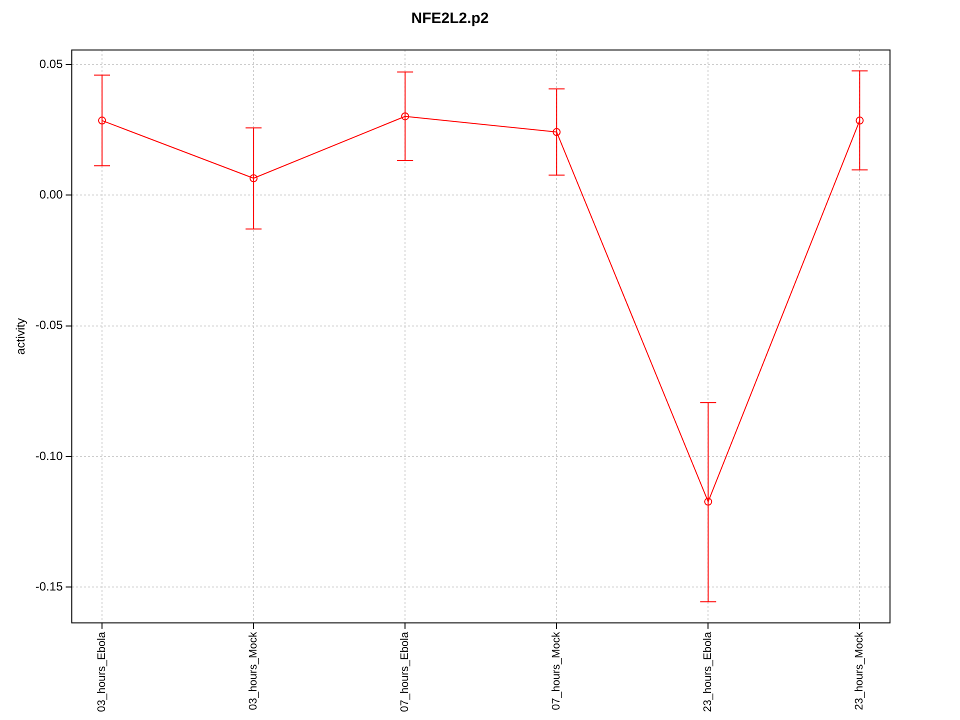 This screenshot has width=960, height=720. I want to click on x-tick-label: 07_hours_Mock, so click(556, 670).